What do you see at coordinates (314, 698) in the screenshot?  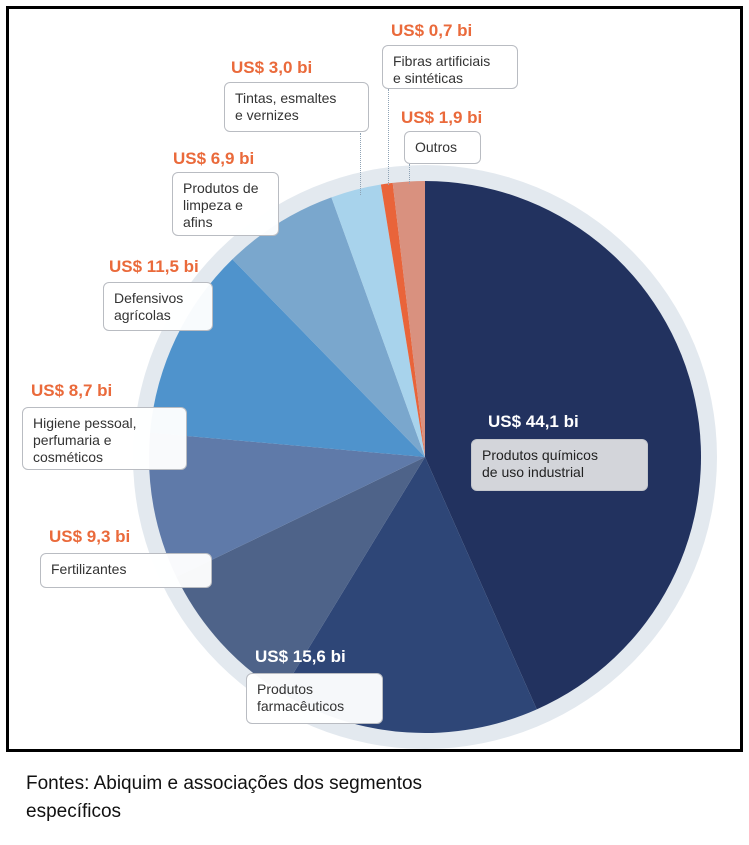 I see `category-label-produtos-farmaceuticos: Produtos farmacêuticos` at bounding box center [314, 698].